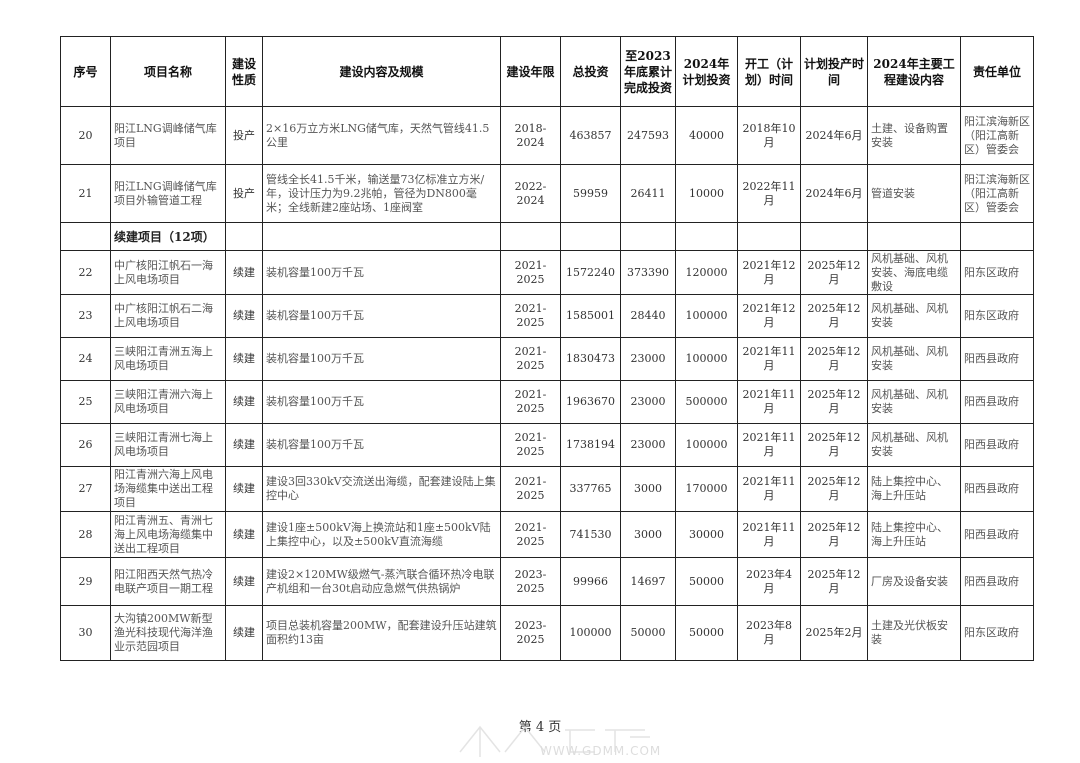  Describe the element at coordinates (590, 71) in the screenshot. I see `header-col-total: 总投资` at that location.